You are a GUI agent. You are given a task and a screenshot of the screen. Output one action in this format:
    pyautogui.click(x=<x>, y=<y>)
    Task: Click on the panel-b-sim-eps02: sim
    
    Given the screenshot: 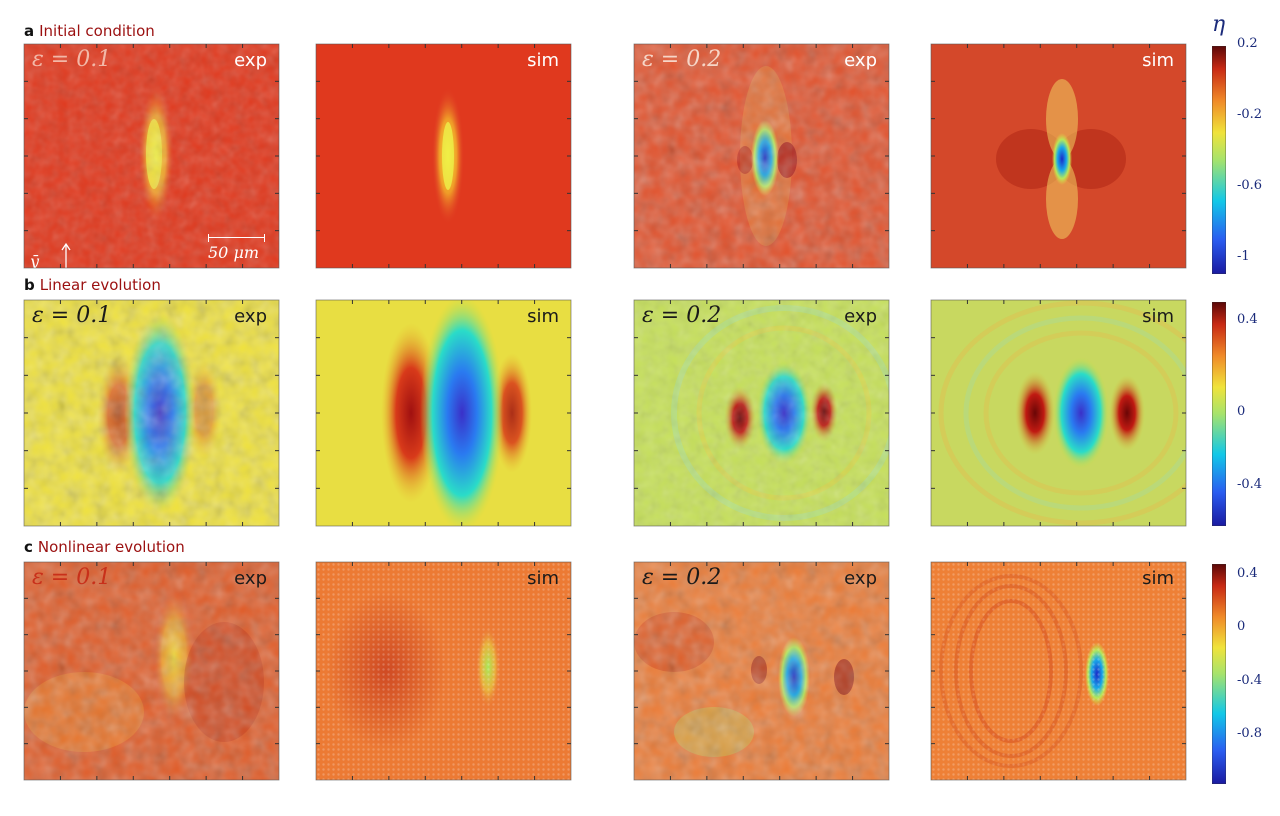 What is the action you would take?
    pyautogui.click(x=1058, y=413)
    